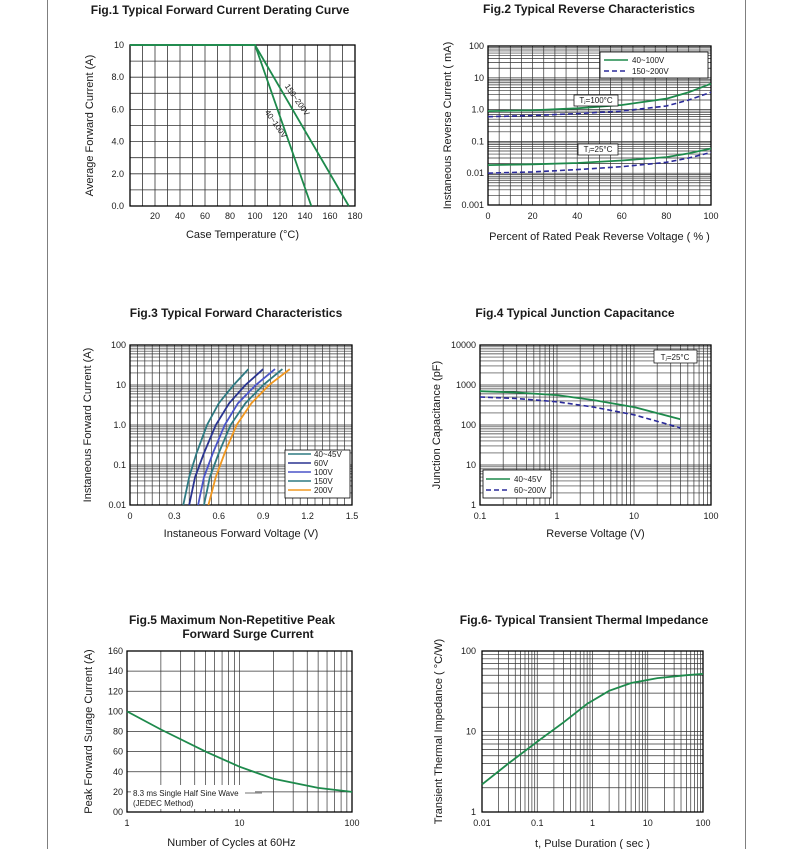 This screenshot has width=793, height=849. I want to click on chart-title: Fig.2 Typical Reverse Characteristics, so click(589, 9).